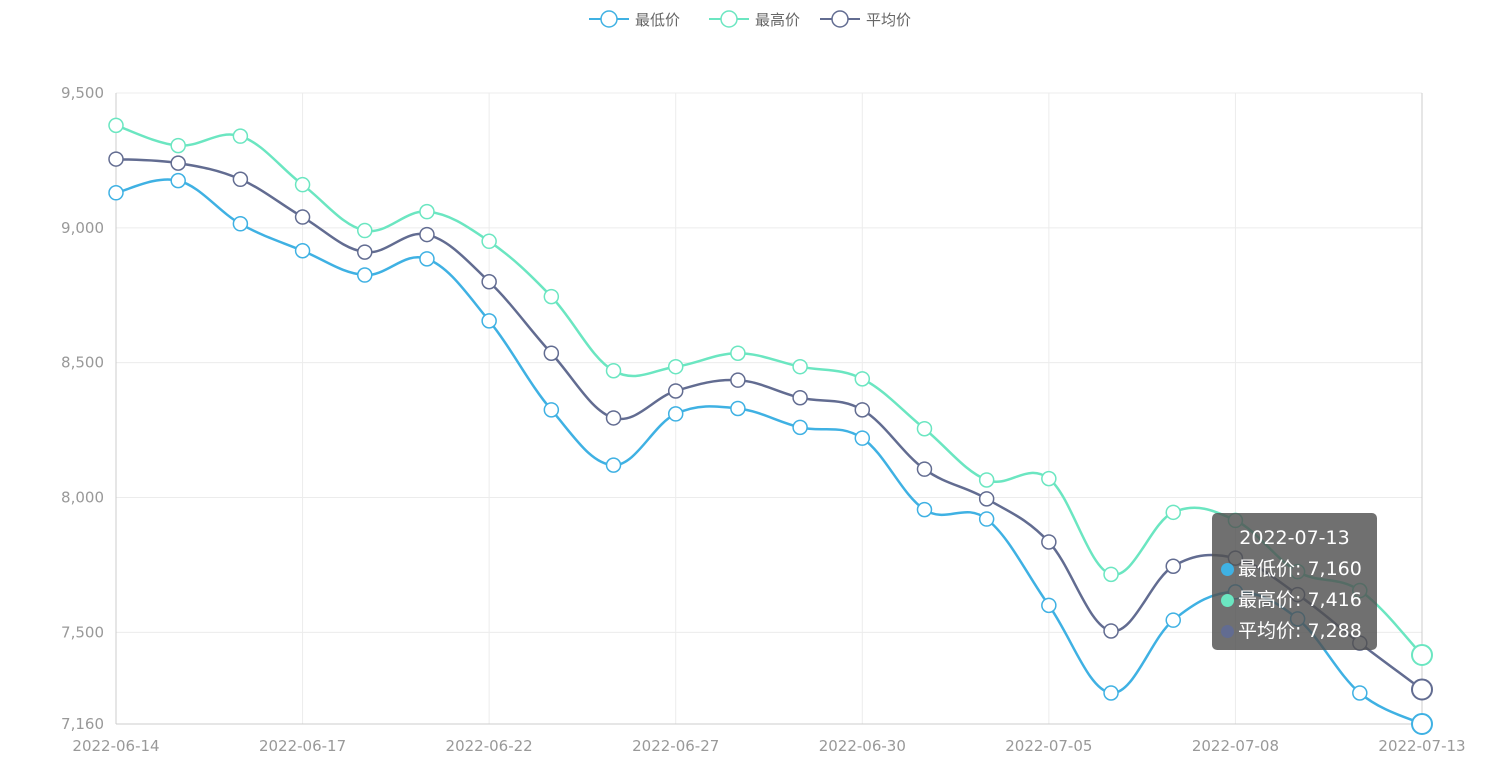 The width and height of the screenshot is (1501, 758). Describe the element at coordinates (1227, 631) in the screenshot. I see `tooltip-dot-avg` at that location.